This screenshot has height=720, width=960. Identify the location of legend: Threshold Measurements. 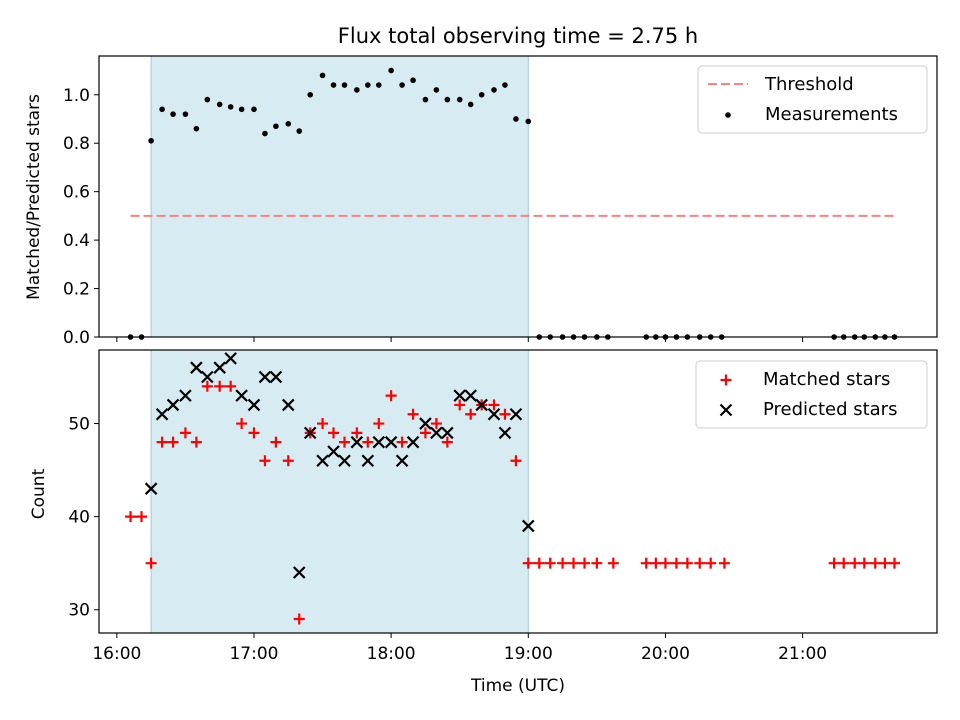
(812, 99).